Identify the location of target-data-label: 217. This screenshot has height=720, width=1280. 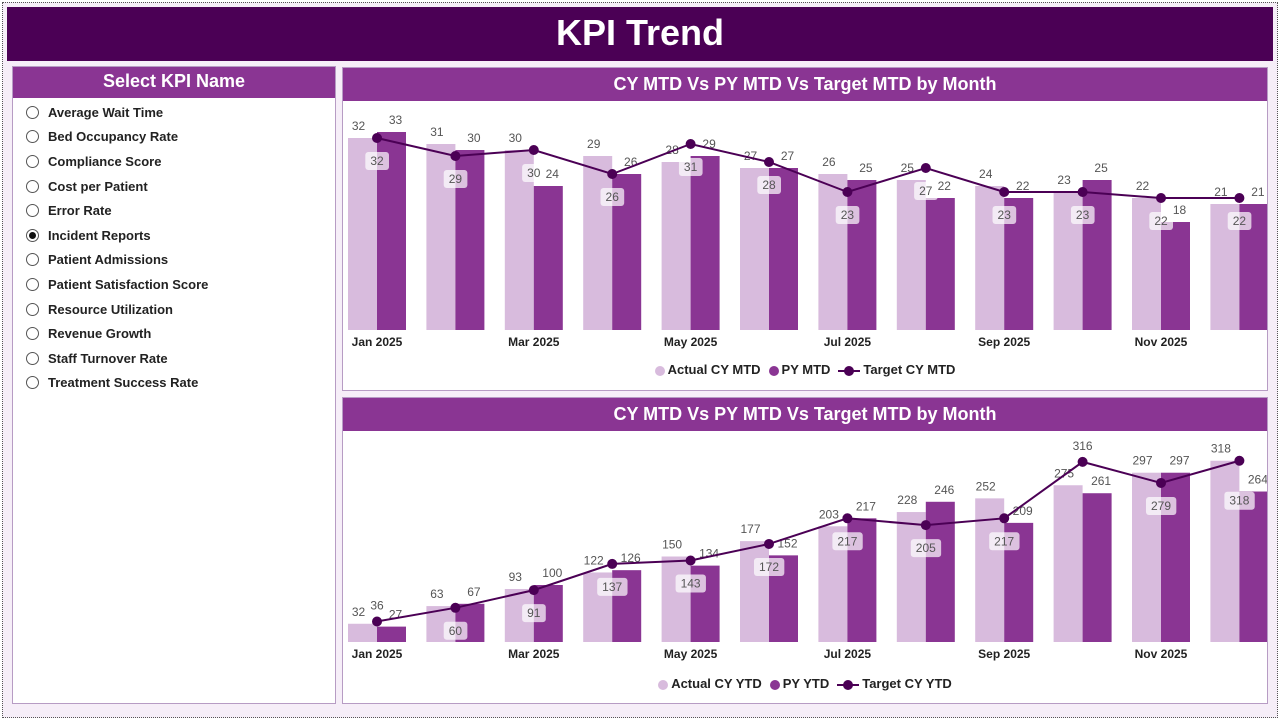
(1004, 541).